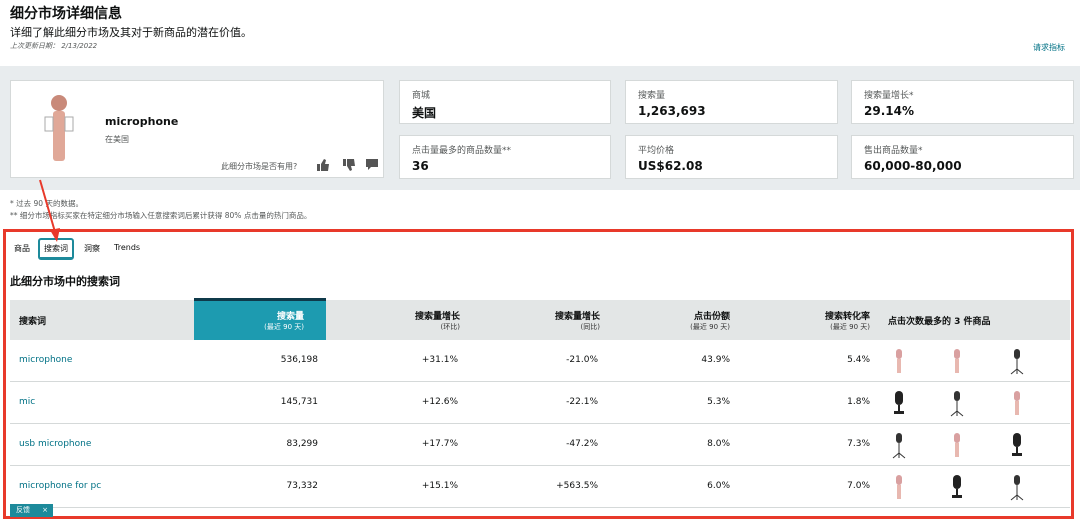  I want to click on metric-card: 商城 美国, so click(505, 102).